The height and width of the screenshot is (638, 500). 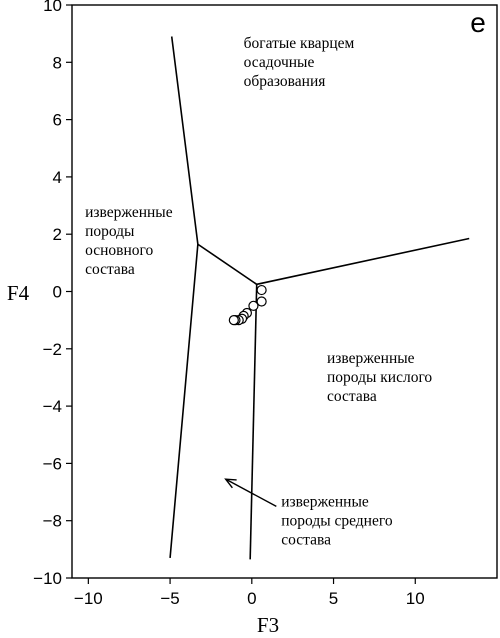 What do you see at coordinates (57, 234) in the screenshot?
I see `y-tick-label: 2` at bounding box center [57, 234].